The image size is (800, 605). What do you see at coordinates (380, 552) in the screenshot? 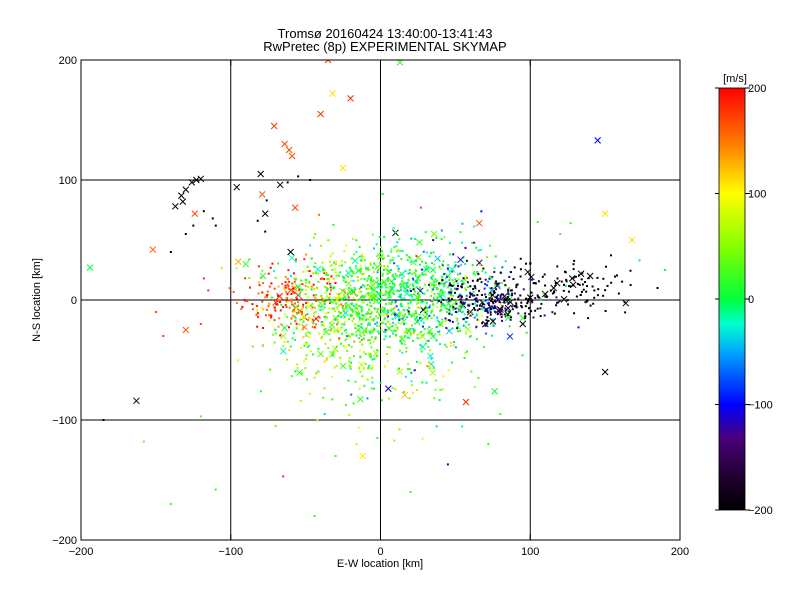
I see `x-tick-label: 0` at bounding box center [380, 552].